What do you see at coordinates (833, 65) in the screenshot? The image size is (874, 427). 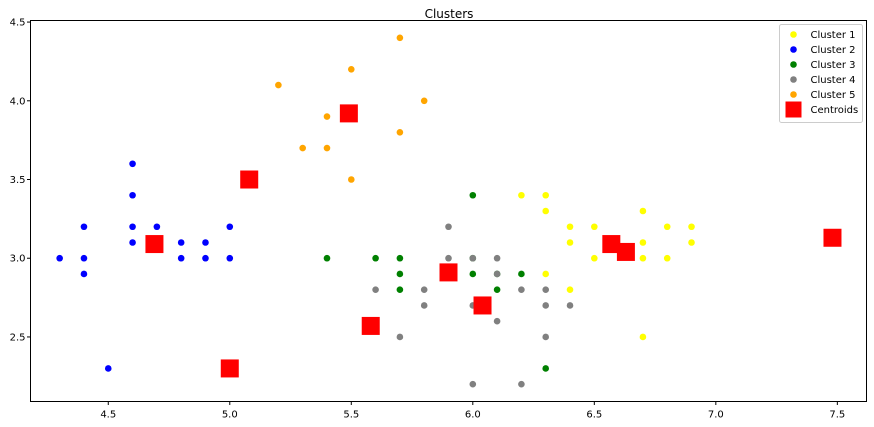 I see `legend-label: Cluster 3` at bounding box center [833, 65].